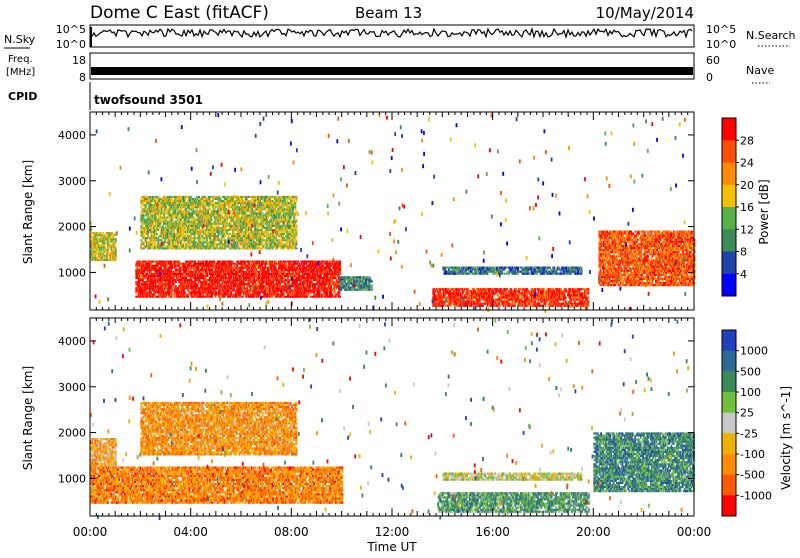 The height and width of the screenshot is (558, 800). What do you see at coordinates (71, 44) in the screenshot?
I see `nsky-bottom-tick: 10^0` at bounding box center [71, 44].